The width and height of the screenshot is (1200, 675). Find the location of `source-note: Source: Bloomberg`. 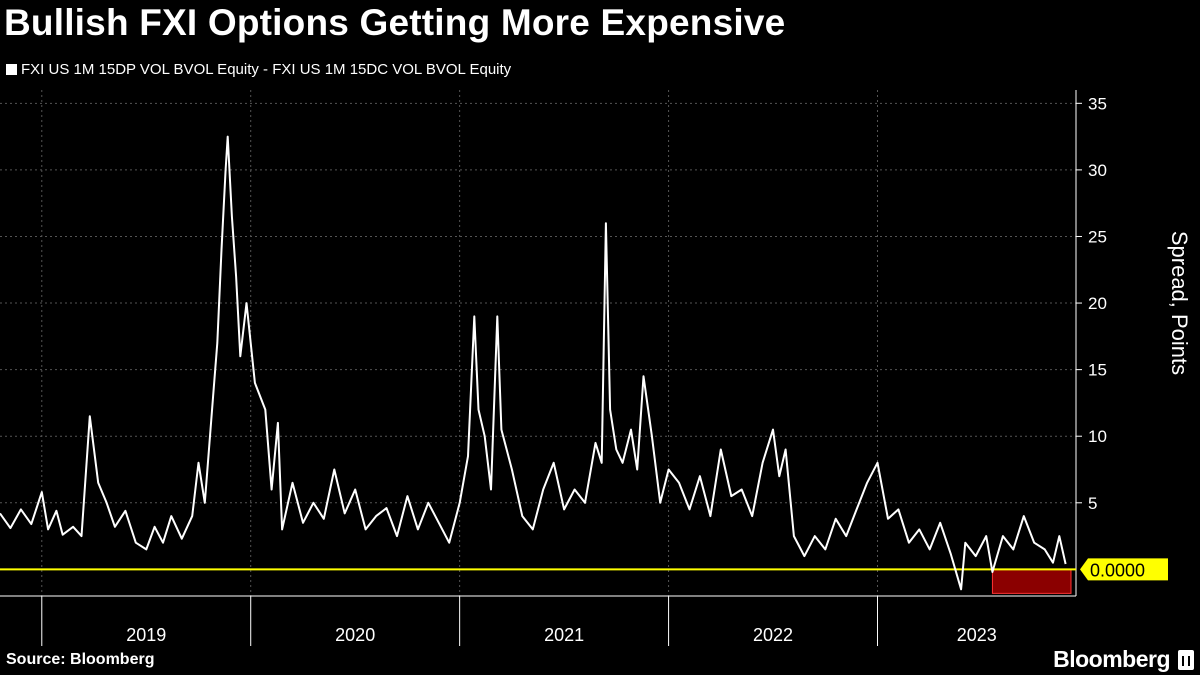

source-note: Source: Bloomberg is located at coordinates (80, 659).